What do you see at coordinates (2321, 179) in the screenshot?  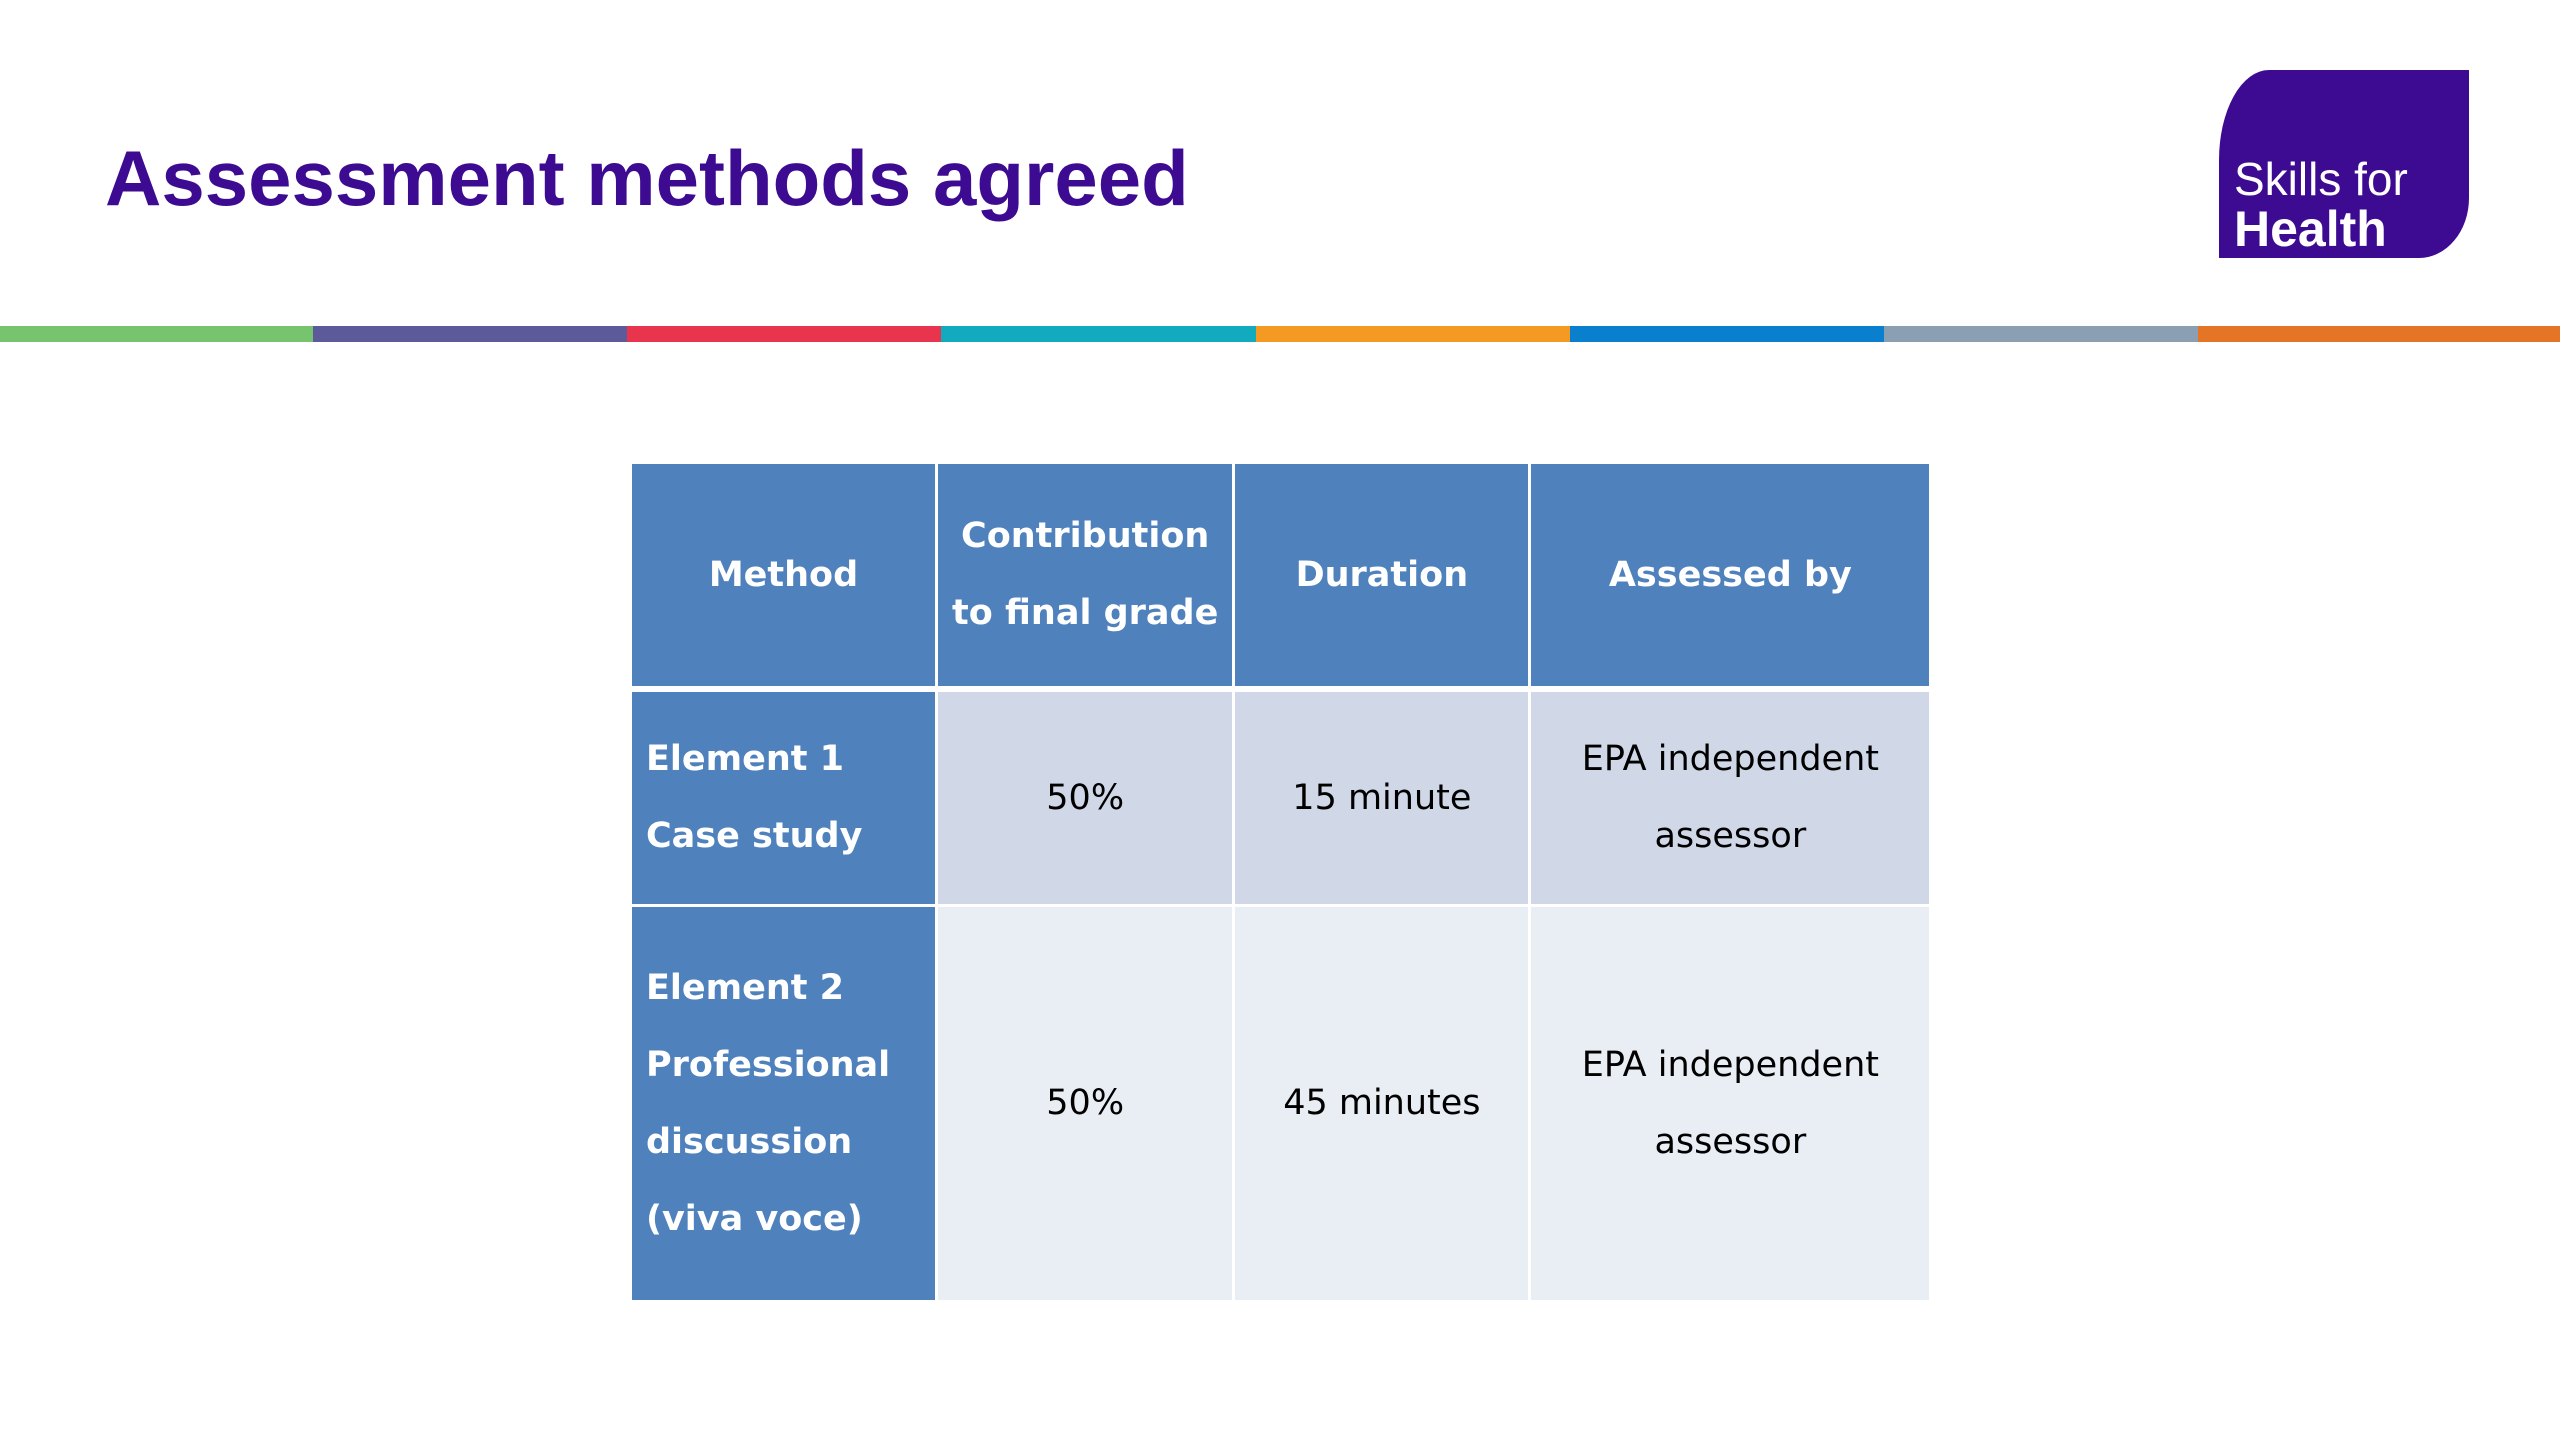 I see `logo-text-line1: Skills for` at bounding box center [2321, 179].